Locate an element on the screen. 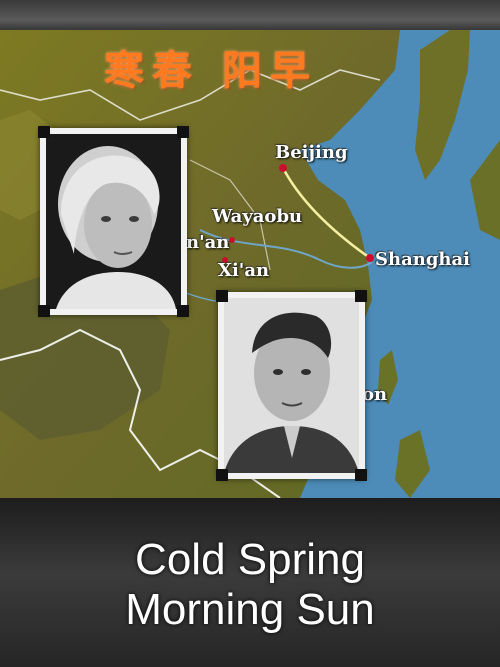 This screenshot has width=500, height=667. city-label-wayaobu: Wayaobu is located at coordinates (257, 216).